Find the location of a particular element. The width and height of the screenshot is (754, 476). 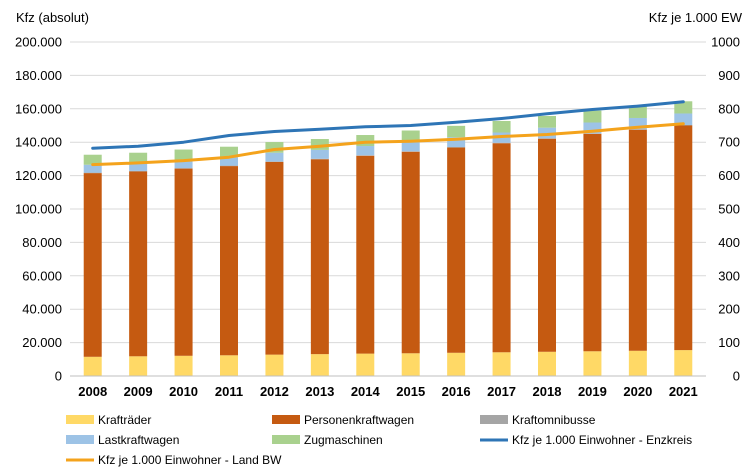

left-tick-label: 180.000 is located at coordinates (38, 75).